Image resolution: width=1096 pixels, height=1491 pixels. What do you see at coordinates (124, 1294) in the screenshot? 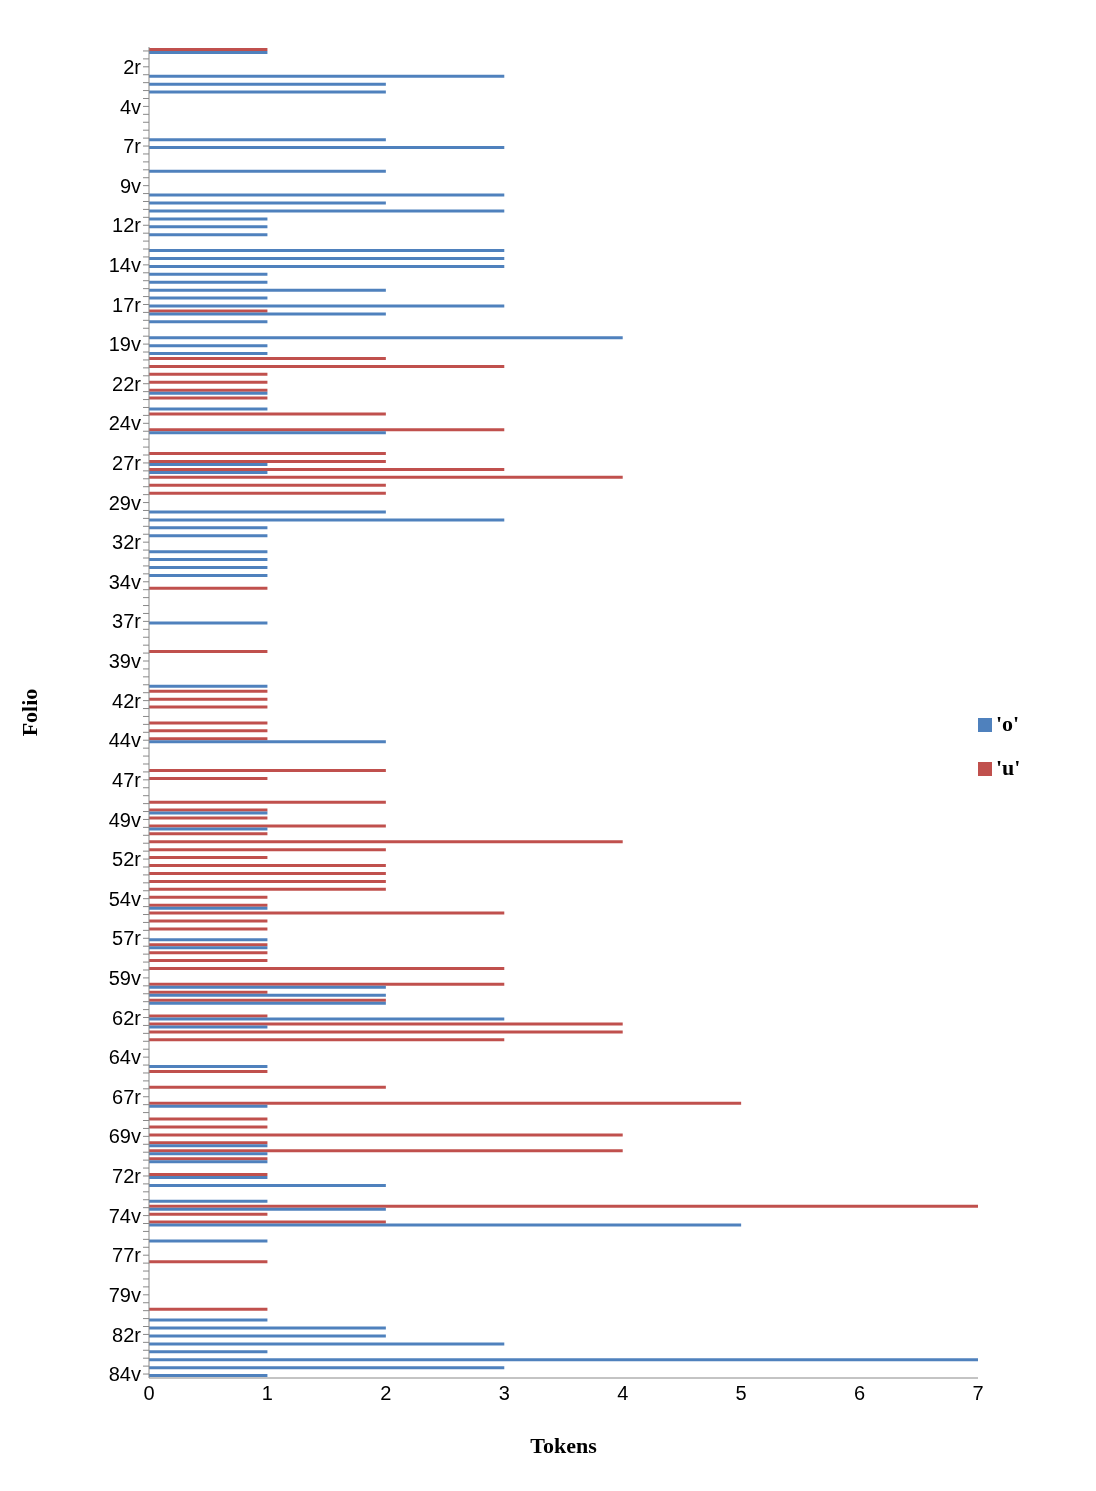
I see `y-tick-label: 79v` at bounding box center [124, 1294].